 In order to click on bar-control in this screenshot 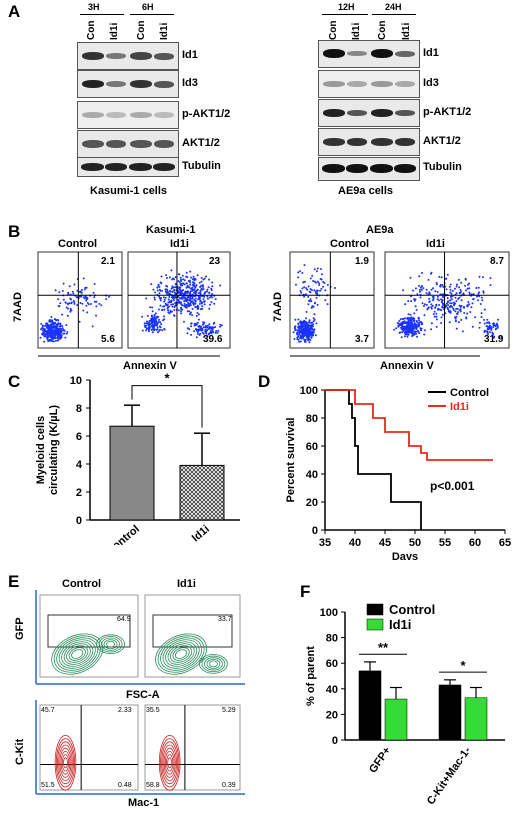, I will do `click(132, 473)`.